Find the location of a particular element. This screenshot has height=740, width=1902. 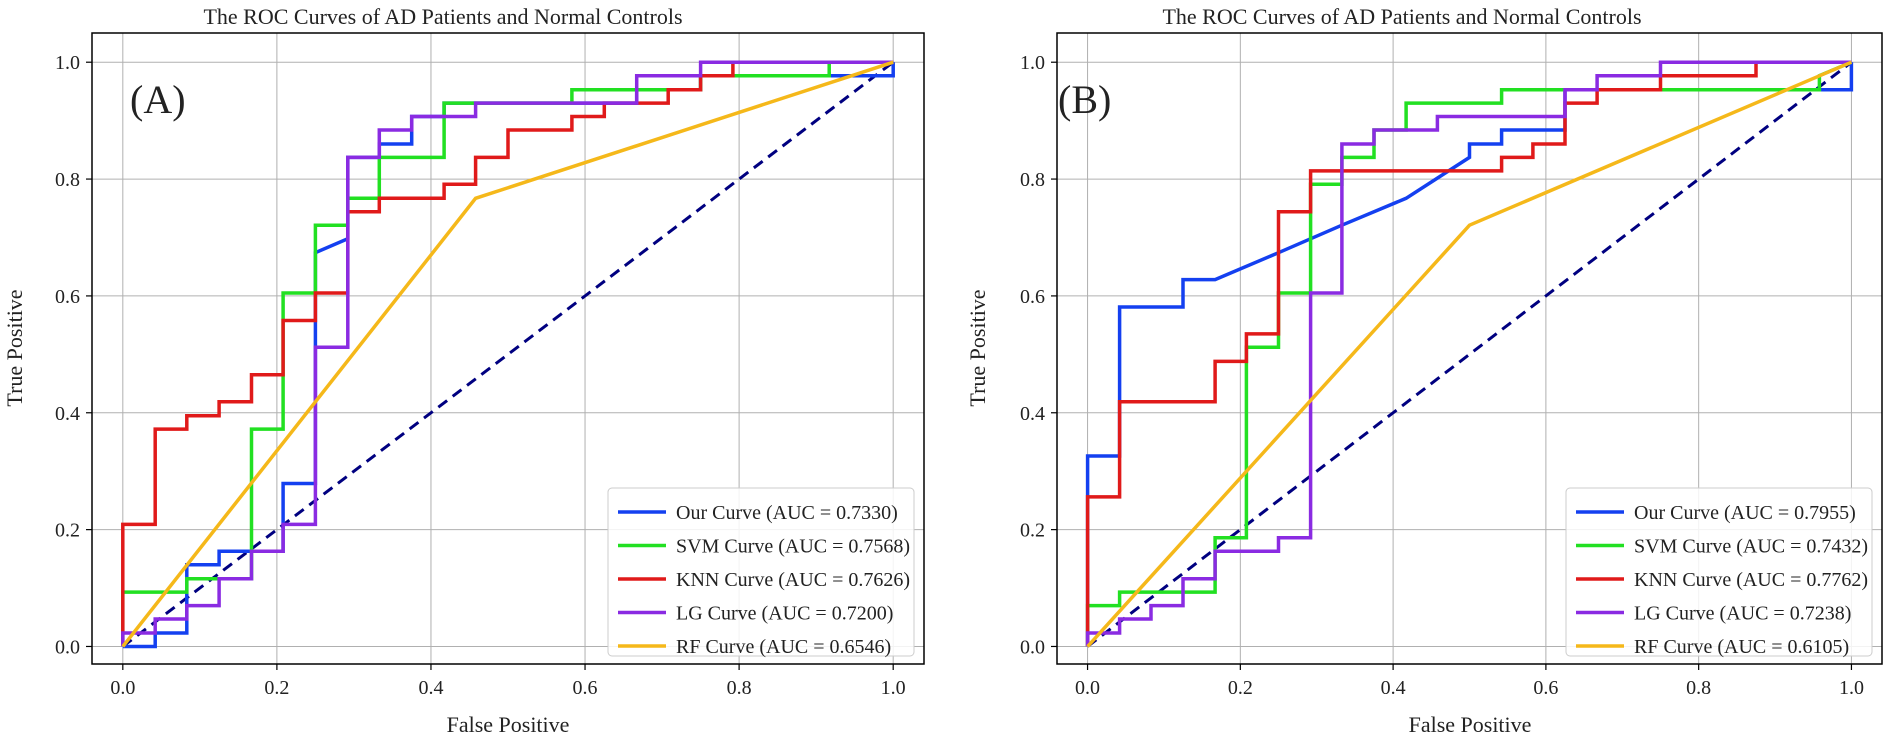

legend-label: LG Curve (AUC = 0.7238) is located at coordinates (1742, 614).